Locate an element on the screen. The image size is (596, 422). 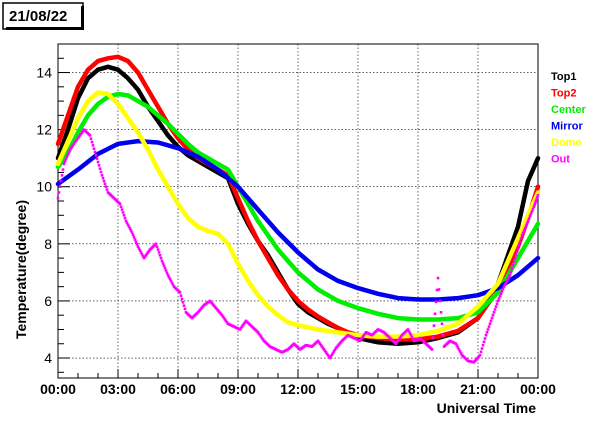
y-tick-label: 8 is located at coordinates (48, 244).